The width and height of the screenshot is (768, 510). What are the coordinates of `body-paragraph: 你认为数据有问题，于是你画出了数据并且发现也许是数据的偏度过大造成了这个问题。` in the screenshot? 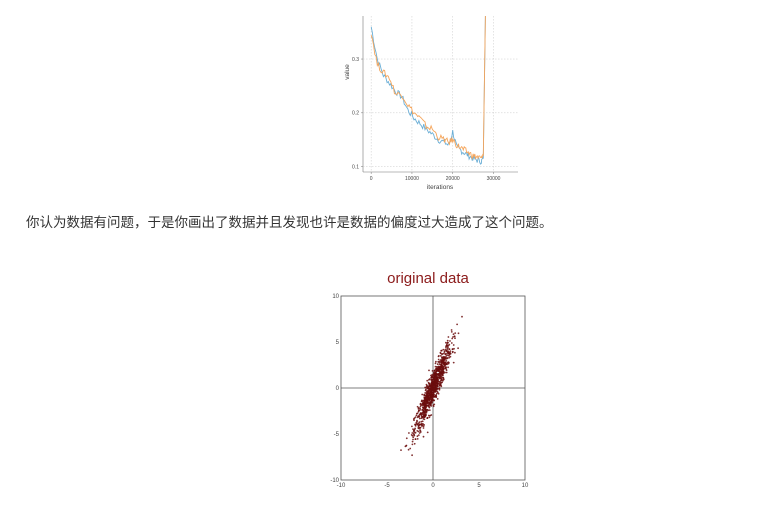 It's located at (289, 223).